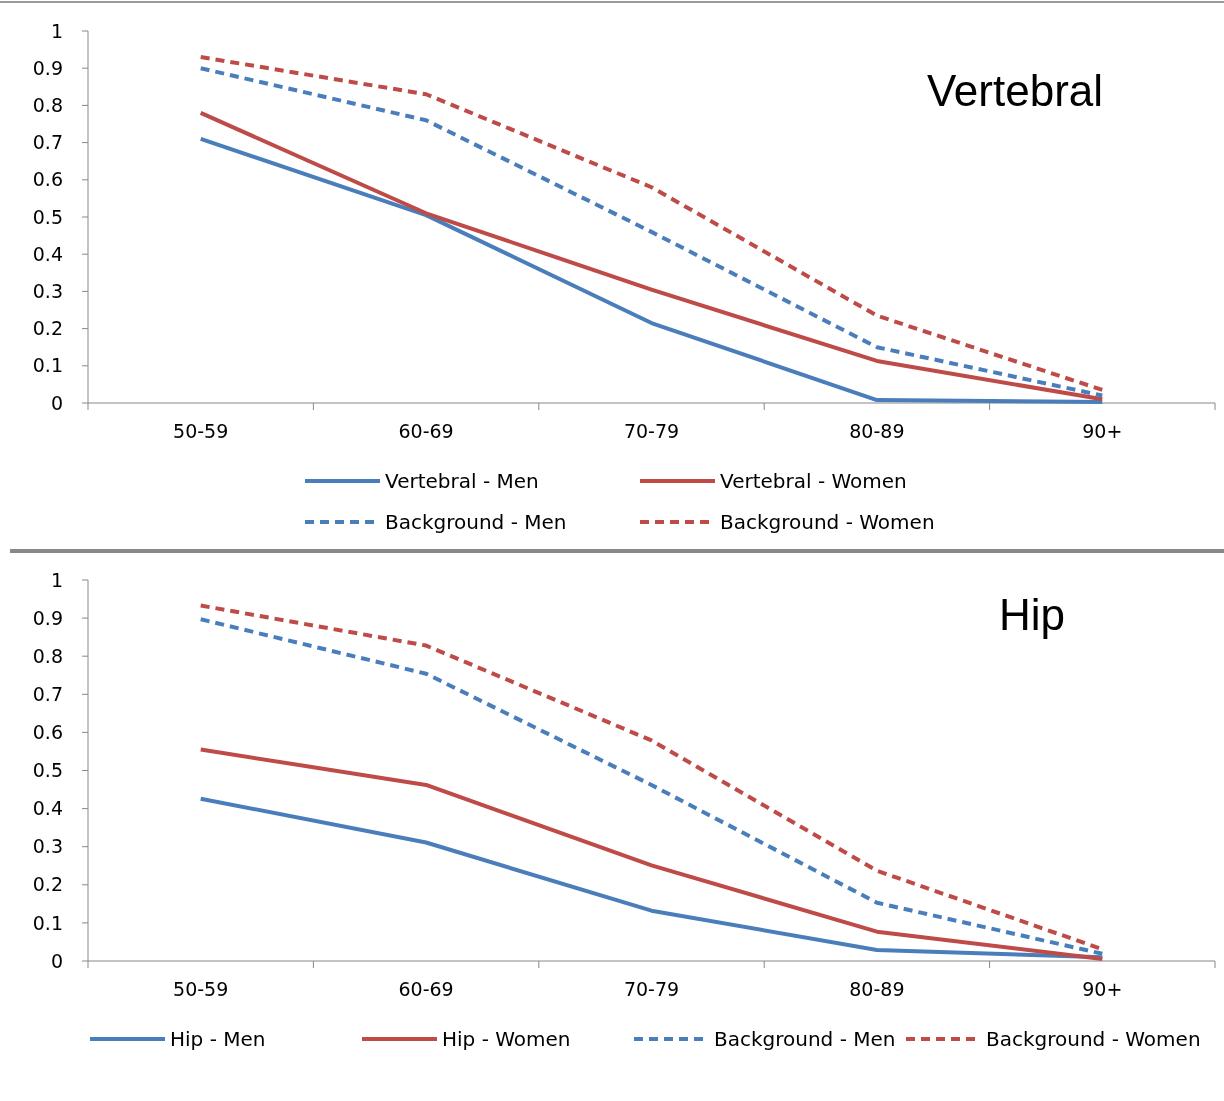  Describe the element at coordinates (218, 1039) in the screenshot. I see `legend-label: Hip - Men` at that location.